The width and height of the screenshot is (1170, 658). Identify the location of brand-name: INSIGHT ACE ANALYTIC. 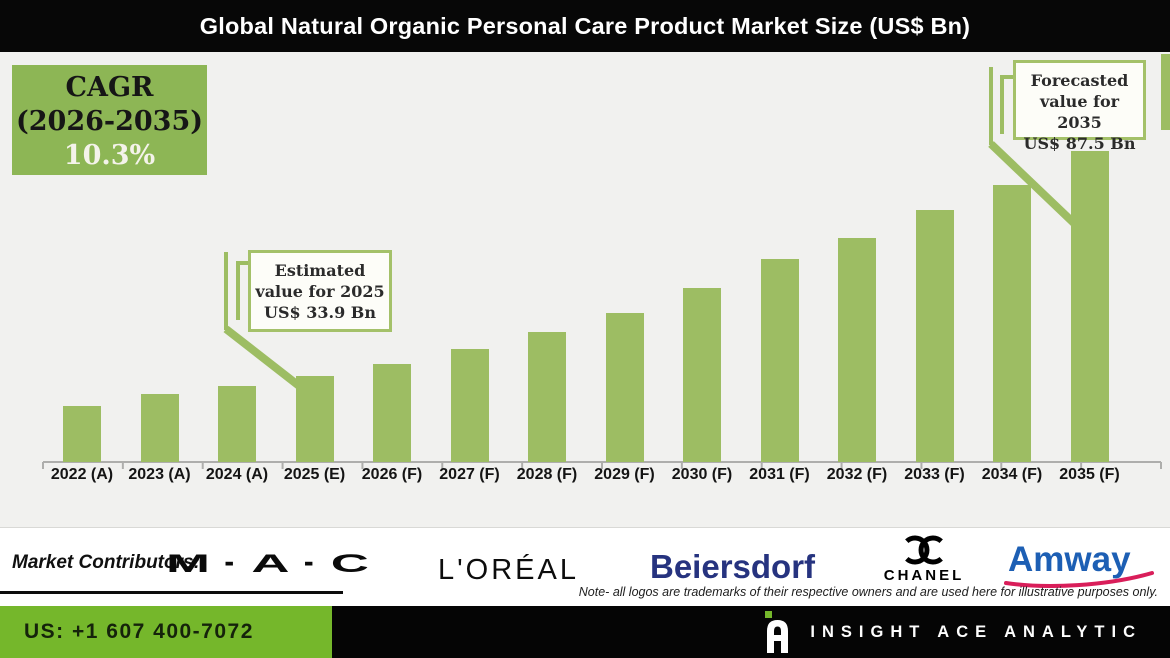
(976, 631).